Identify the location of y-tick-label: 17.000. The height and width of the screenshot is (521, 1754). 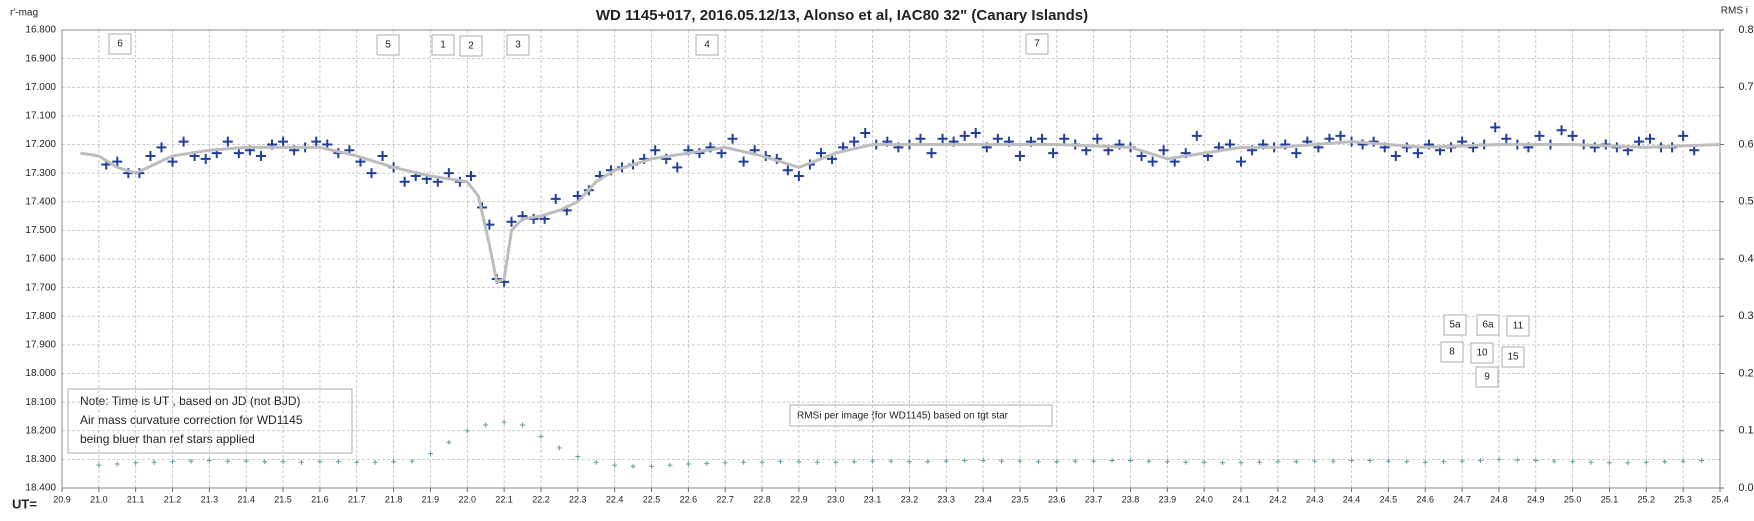
(40, 87).